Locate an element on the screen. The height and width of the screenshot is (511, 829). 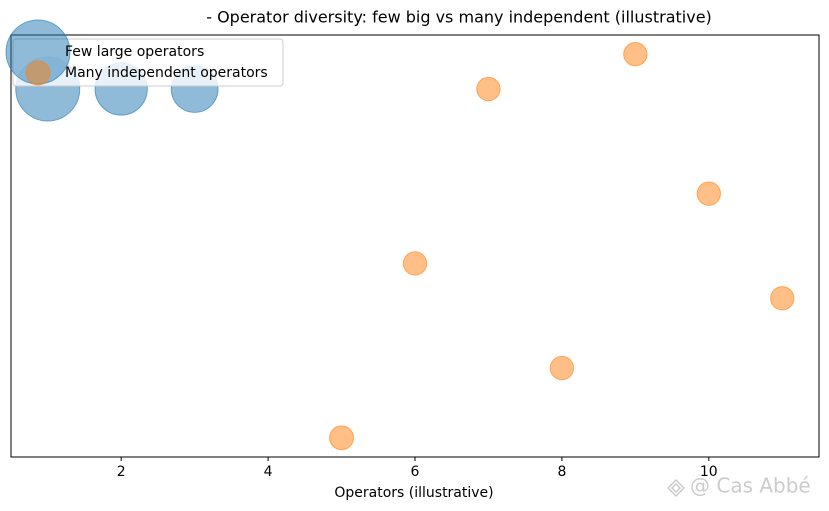
watermark: @ Cas Abbé is located at coordinates (750, 486).